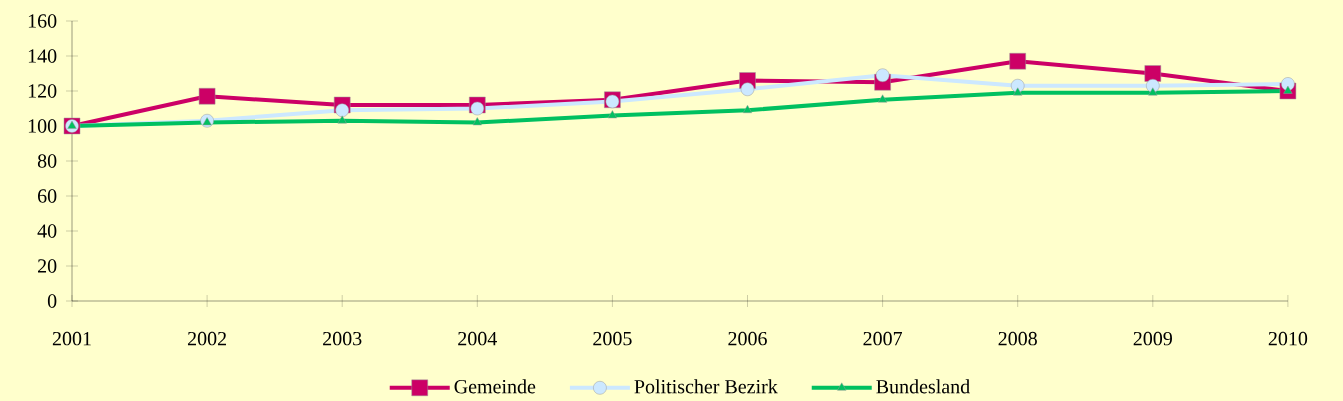 This screenshot has width=1343, height=401. I want to click on x-tick-label: 2005, so click(612, 338).